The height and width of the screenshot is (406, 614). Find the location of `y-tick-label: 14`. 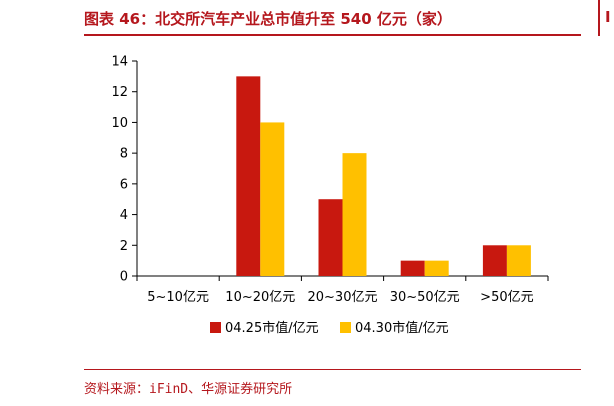

y-tick-label: 14 is located at coordinates (119, 62).